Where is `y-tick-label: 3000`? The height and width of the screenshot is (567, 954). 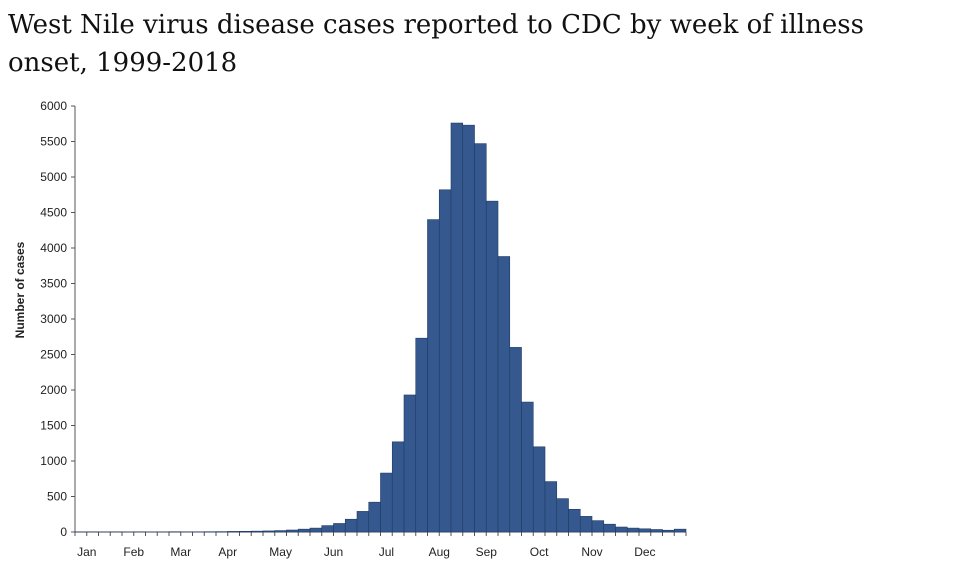
y-tick-label: 3000 is located at coordinates (53, 319).